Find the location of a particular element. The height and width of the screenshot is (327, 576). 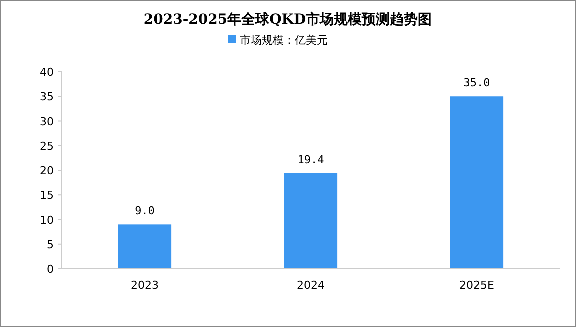

y-tick-label: 15 is located at coordinates (47, 195).